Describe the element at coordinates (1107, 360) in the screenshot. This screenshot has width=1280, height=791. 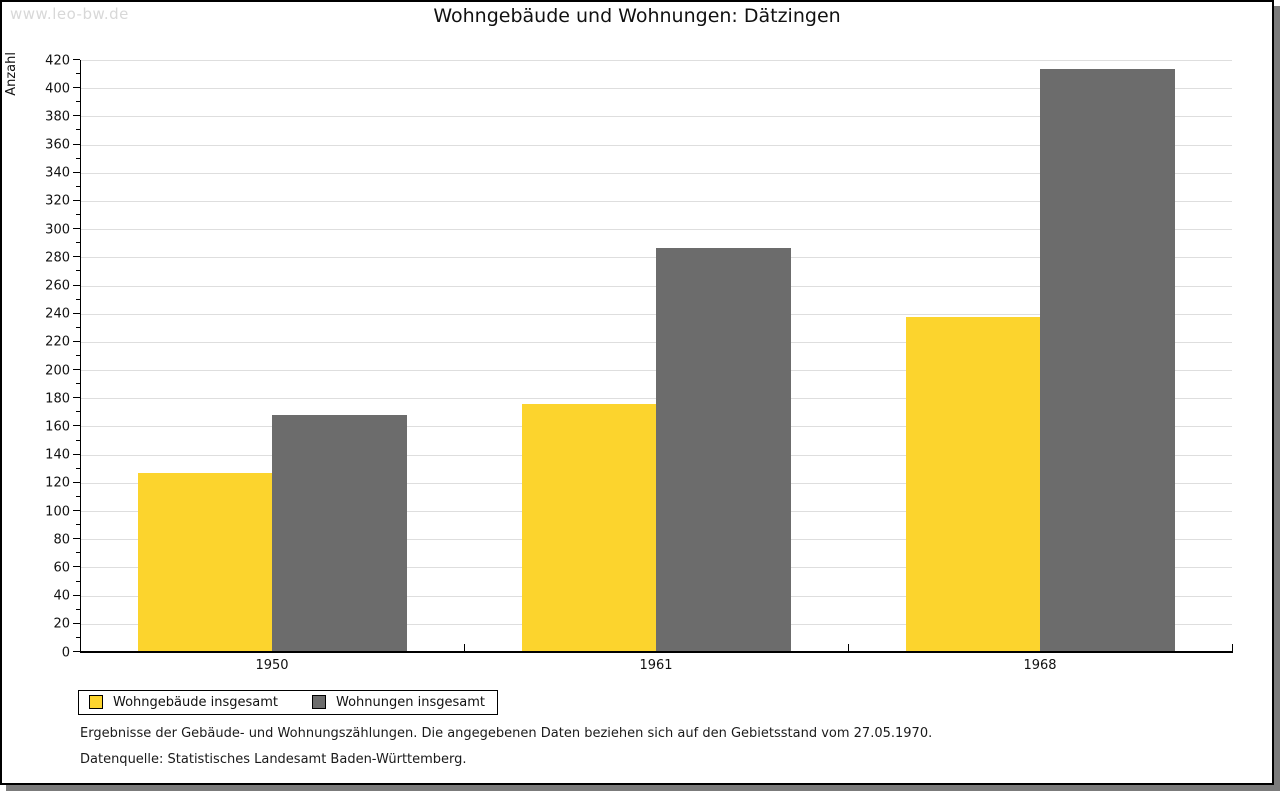
I see `bar-wohnungen-1968` at that location.